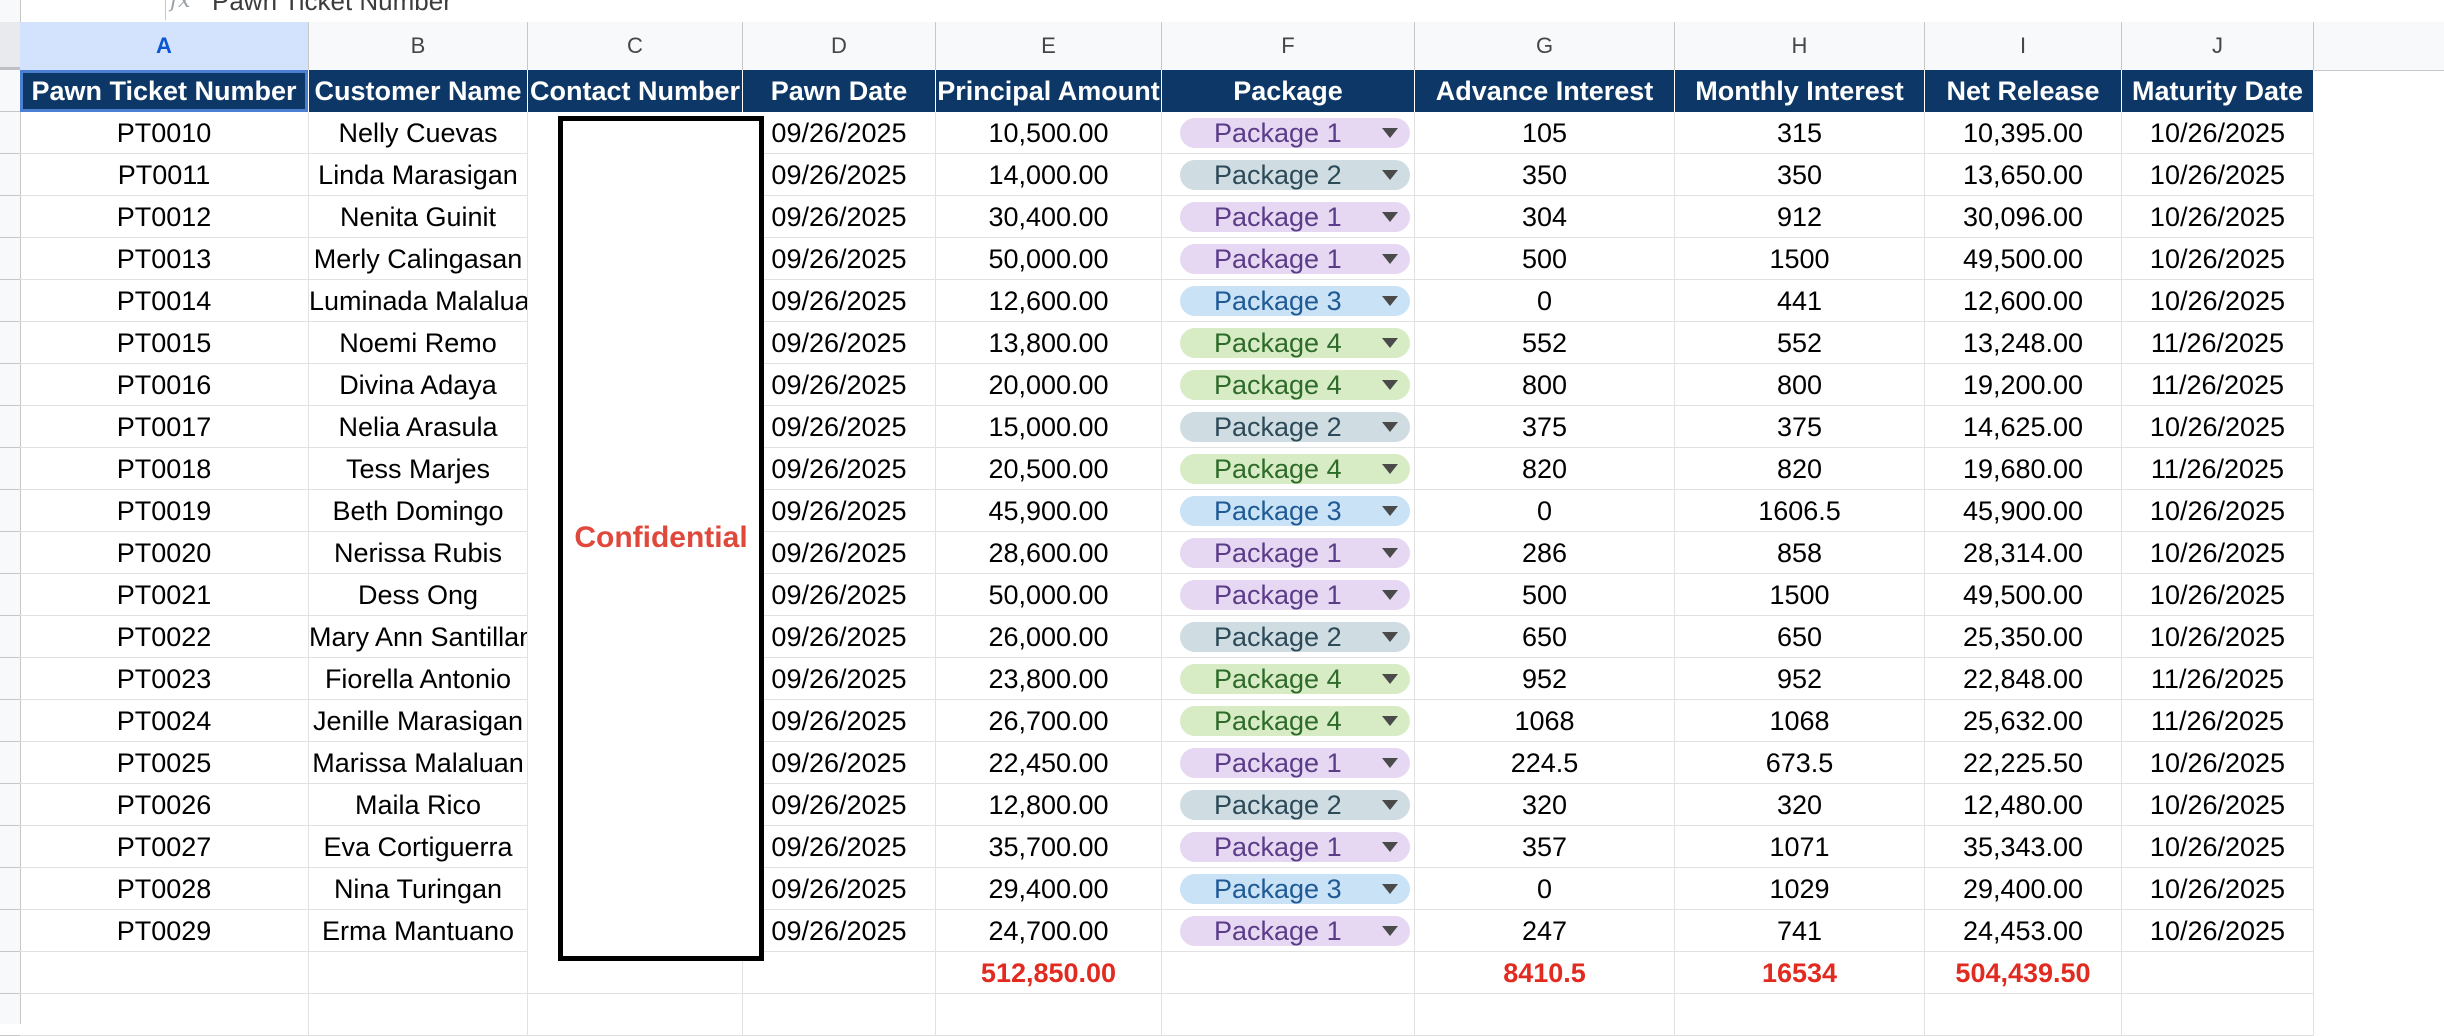  What do you see at coordinates (418, 721) in the screenshot?
I see `cell-customer-name: Jenille Marasigan` at bounding box center [418, 721].